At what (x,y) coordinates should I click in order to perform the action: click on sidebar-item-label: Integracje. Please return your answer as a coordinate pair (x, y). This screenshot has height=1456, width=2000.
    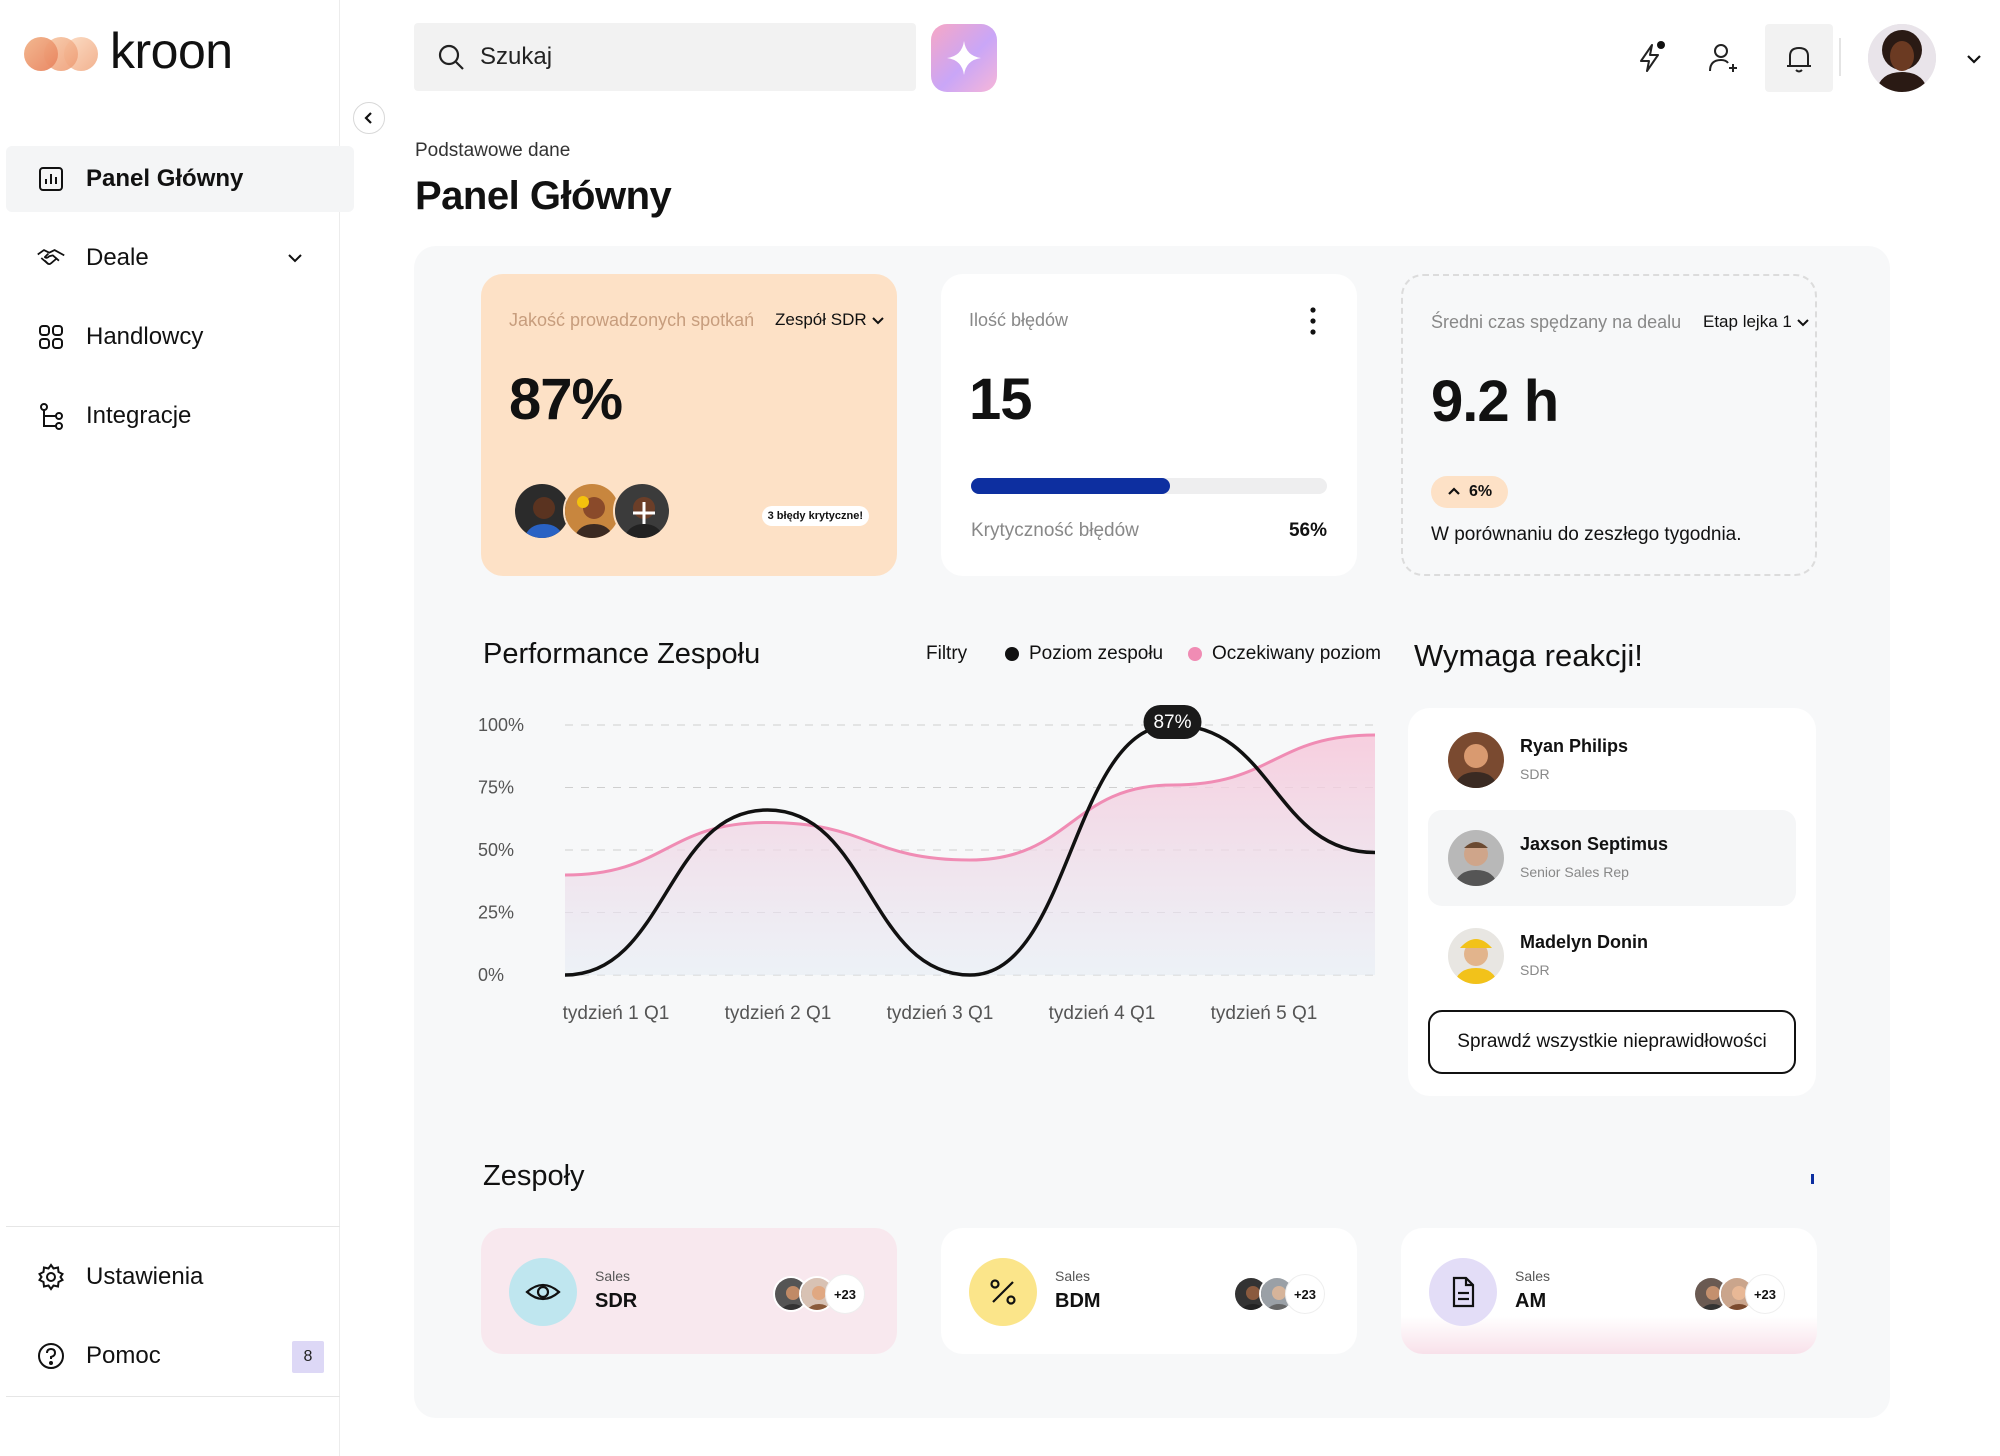
    Looking at the image, I should click on (139, 415).